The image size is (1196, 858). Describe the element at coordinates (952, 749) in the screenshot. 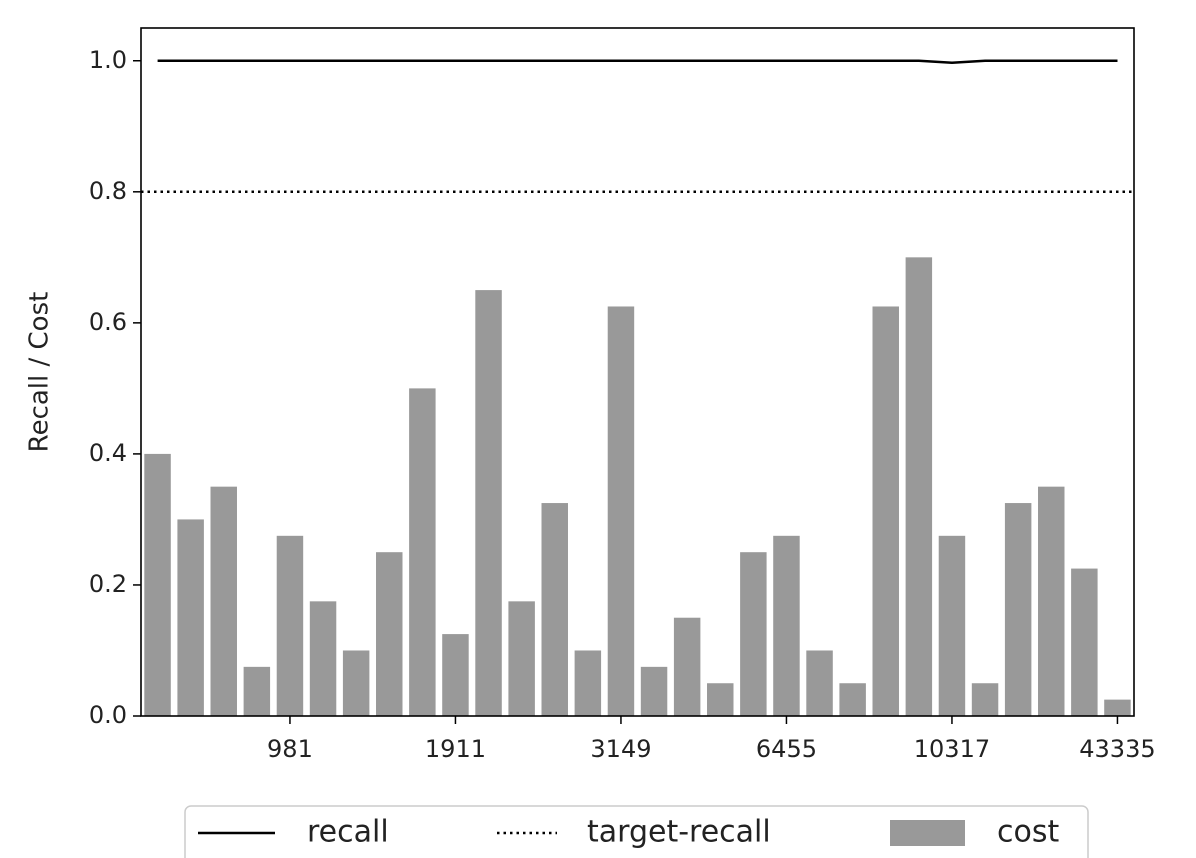

I see `x-tick-label: 10317` at that location.